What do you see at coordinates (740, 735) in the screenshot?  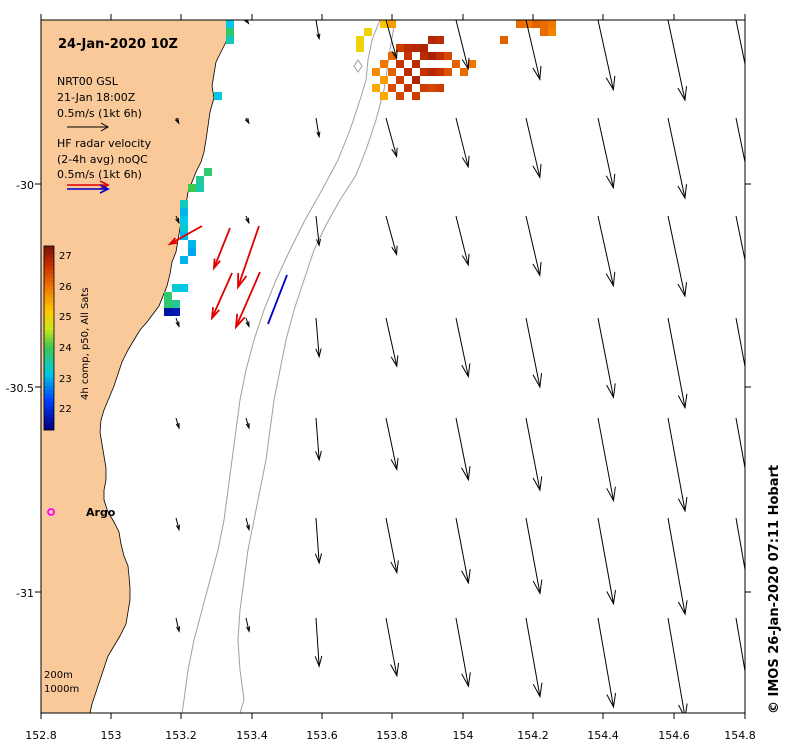 I see `x-tick-label: 154.8` at bounding box center [740, 735].